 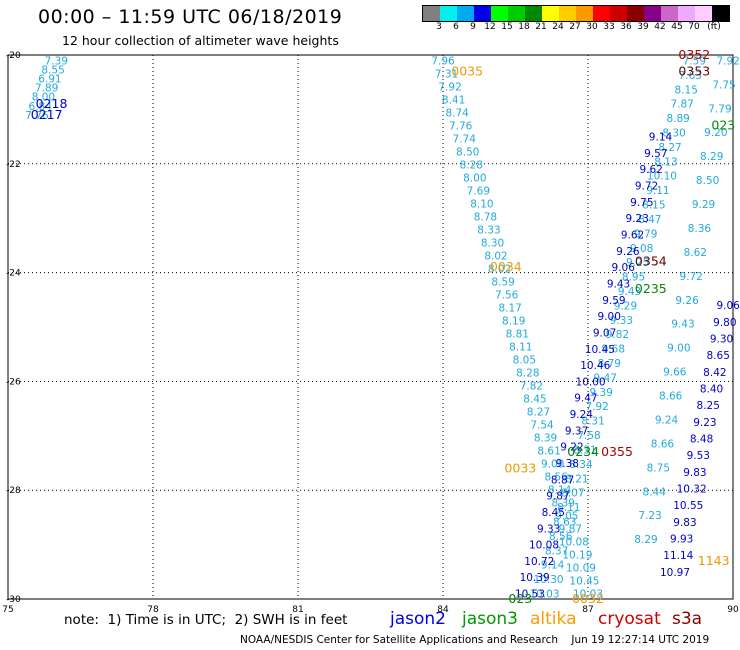 What do you see at coordinates (418, 619) in the screenshot?
I see `satellite-name: jason2` at bounding box center [418, 619].